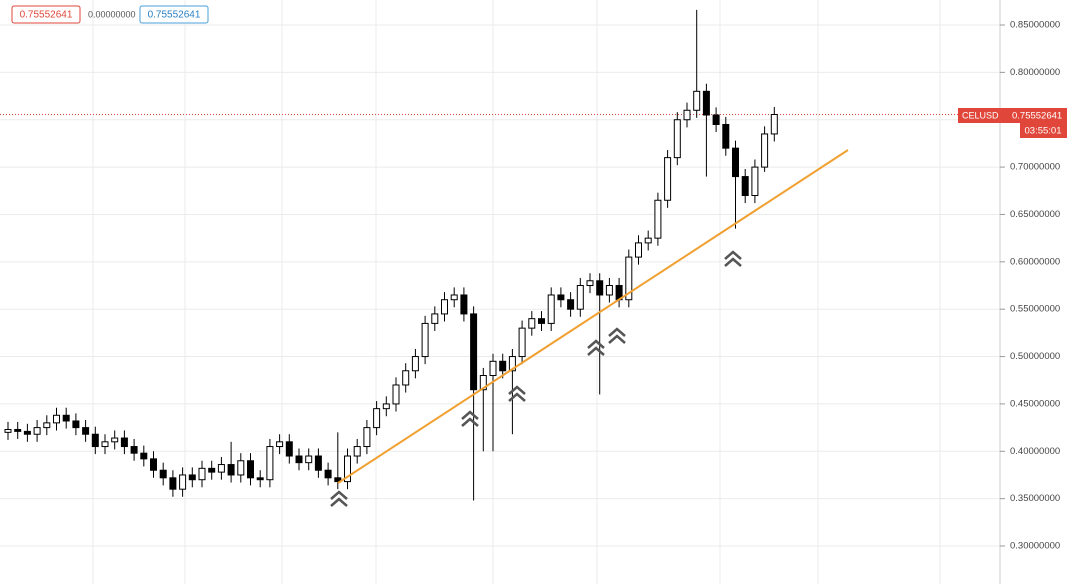  Describe the element at coordinates (1035, 309) in the screenshot. I see `y-tick-label: 0.55000000` at that location.